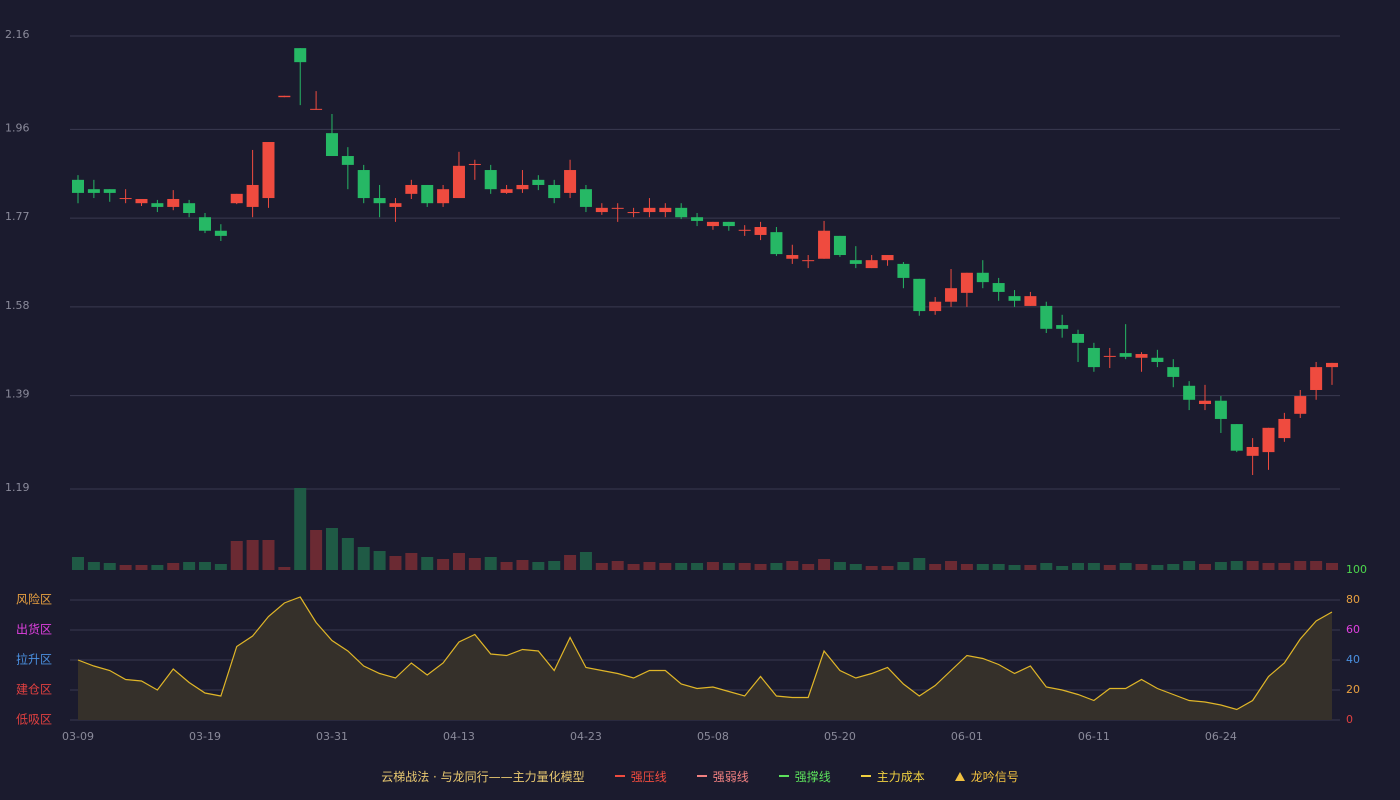 Image resolution: width=1400 pixels, height=800 pixels. I want to click on x-tick-label: 04-23, so click(586, 736).